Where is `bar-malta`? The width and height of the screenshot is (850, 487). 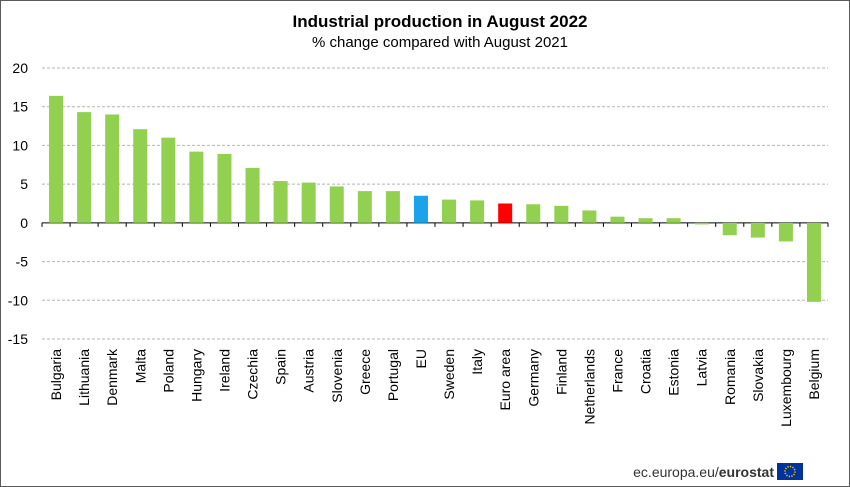
bar-malta is located at coordinates (140, 176).